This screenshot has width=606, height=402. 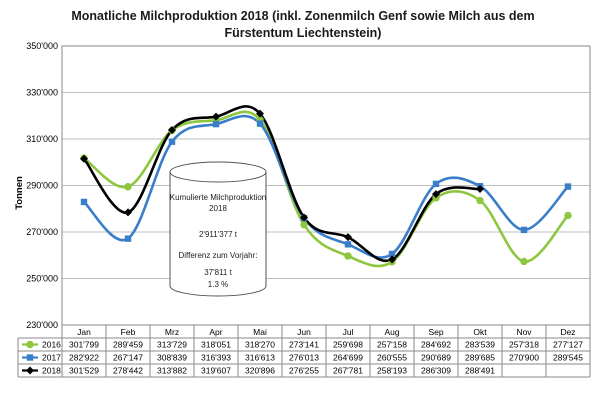 I want to click on data-label-2017-okt: 289'685, so click(x=480, y=358).